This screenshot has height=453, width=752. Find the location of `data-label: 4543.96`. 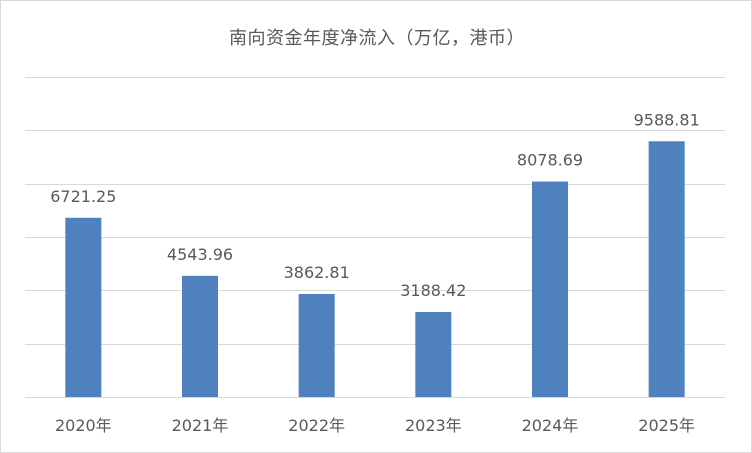

data-label: 4543.96 is located at coordinates (200, 254).